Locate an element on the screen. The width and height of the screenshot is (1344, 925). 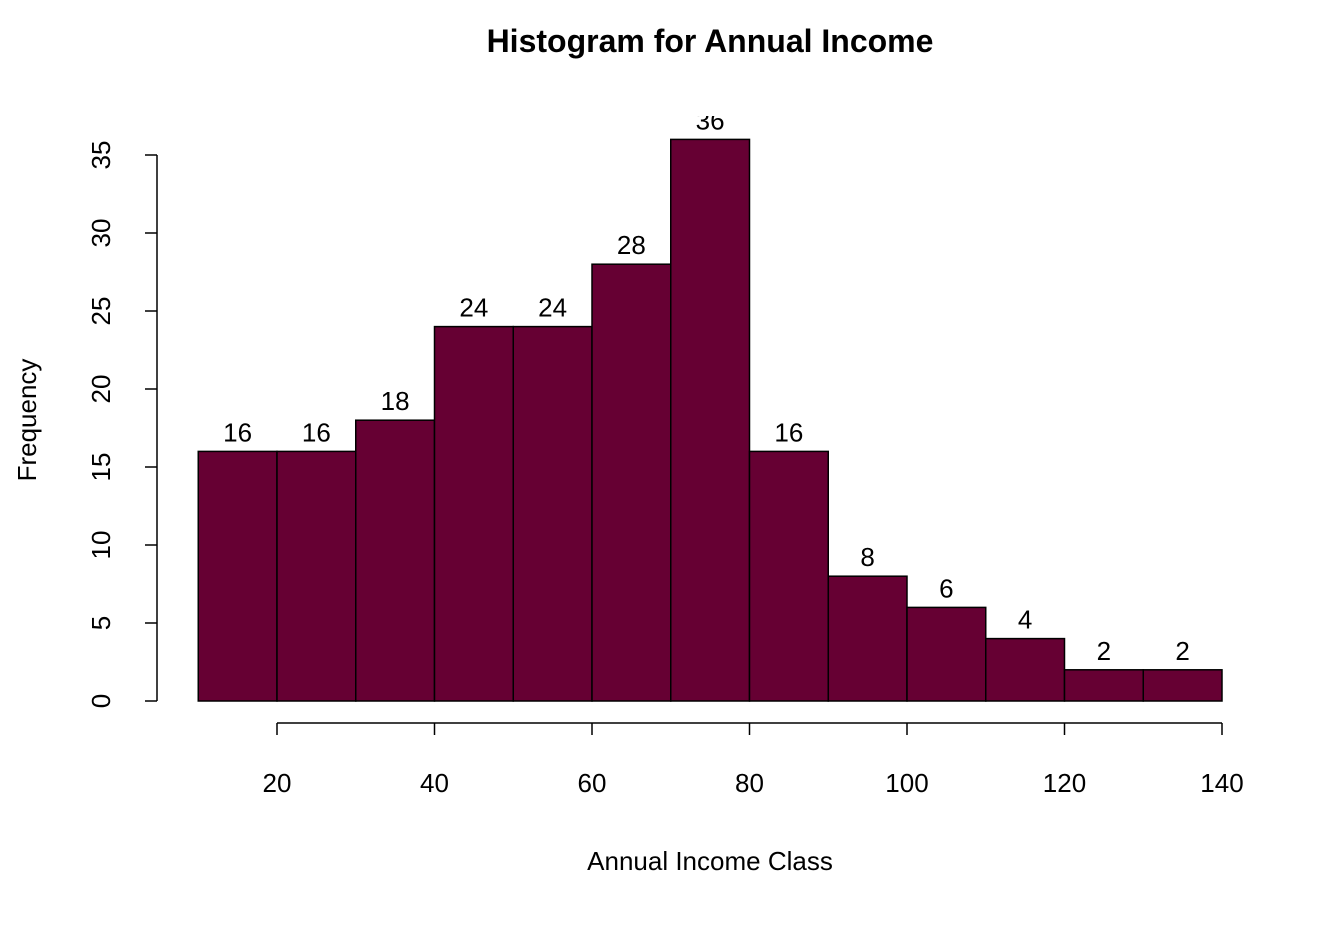
x-tick-label: 40 is located at coordinates (434, 783).